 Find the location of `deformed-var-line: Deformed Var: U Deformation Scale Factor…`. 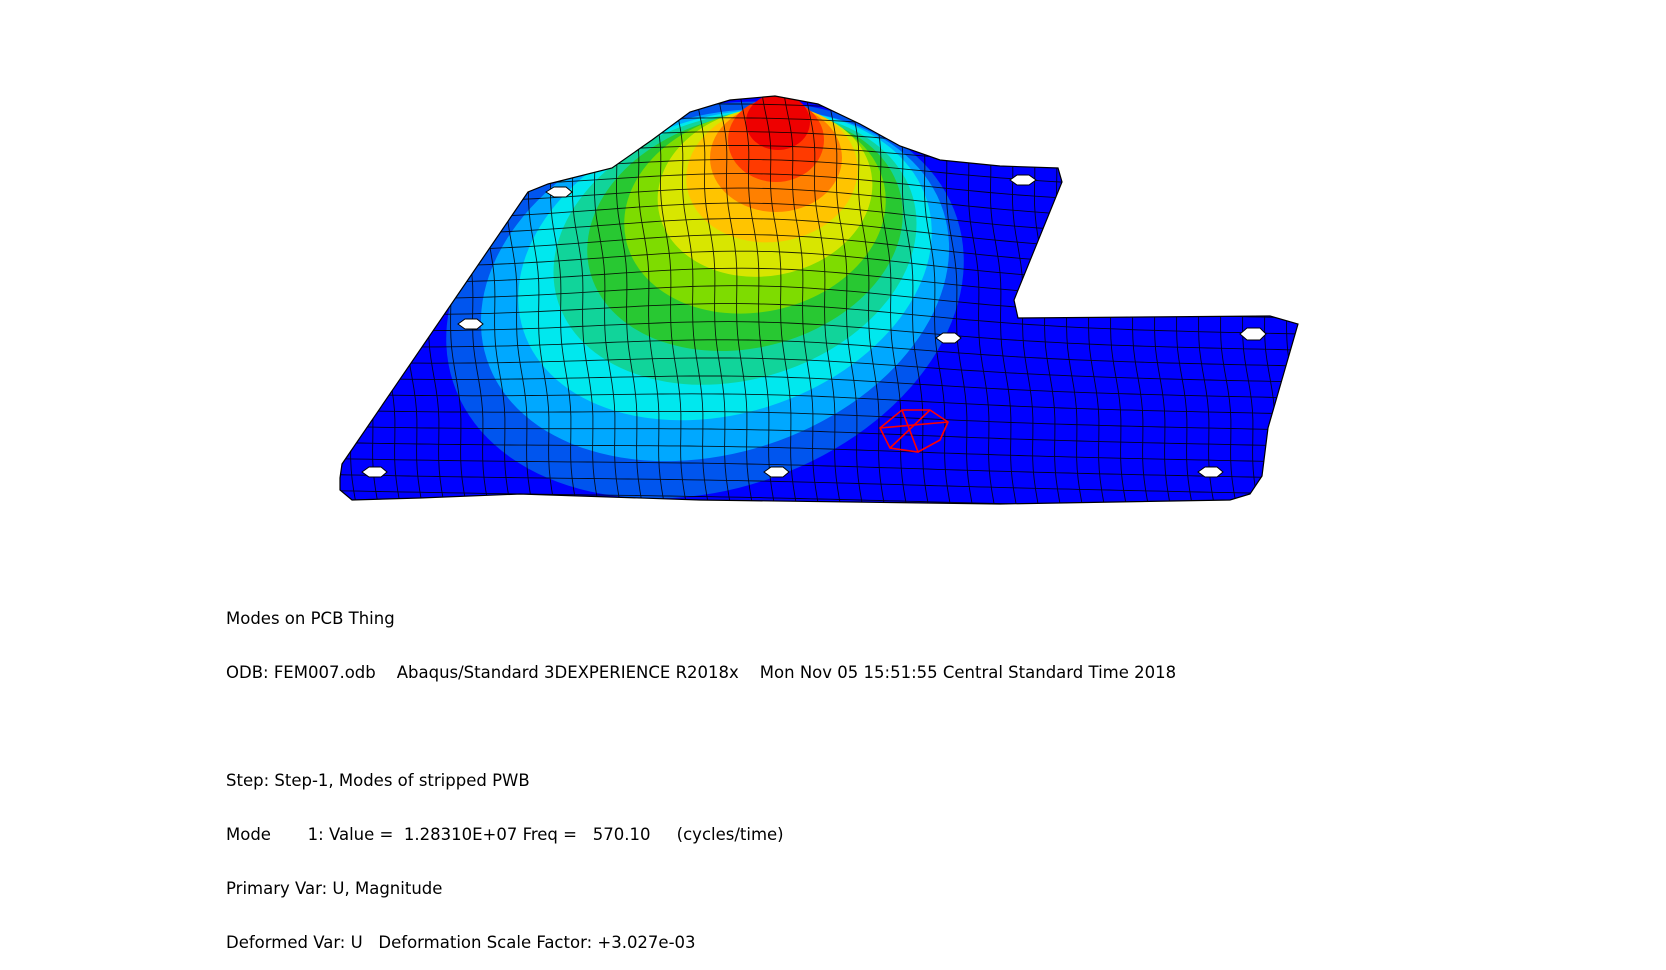

deformed-var-line: Deformed Var: U Deformation Scale Factor… is located at coordinates (461, 942).